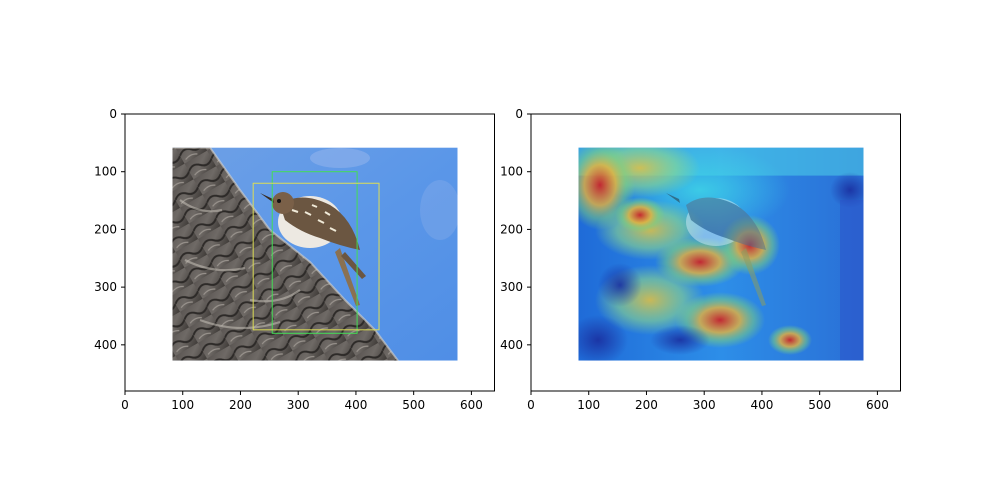 The width and height of the screenshot is (1000, 500). What do you see at coordinates (113, 114) in the screenshot?
I see `left-y-tick-label: 0` at bounding box center [113, 114].